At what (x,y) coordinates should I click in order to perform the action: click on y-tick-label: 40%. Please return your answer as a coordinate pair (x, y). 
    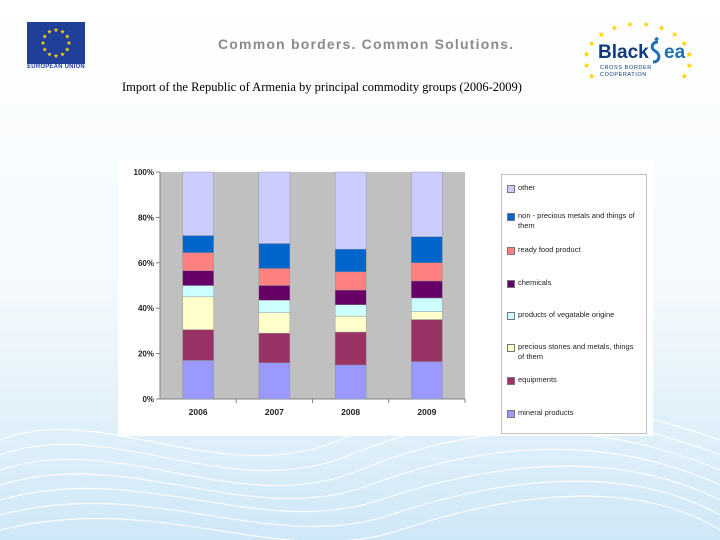
    Looking at the image, I should click on (146, 308).